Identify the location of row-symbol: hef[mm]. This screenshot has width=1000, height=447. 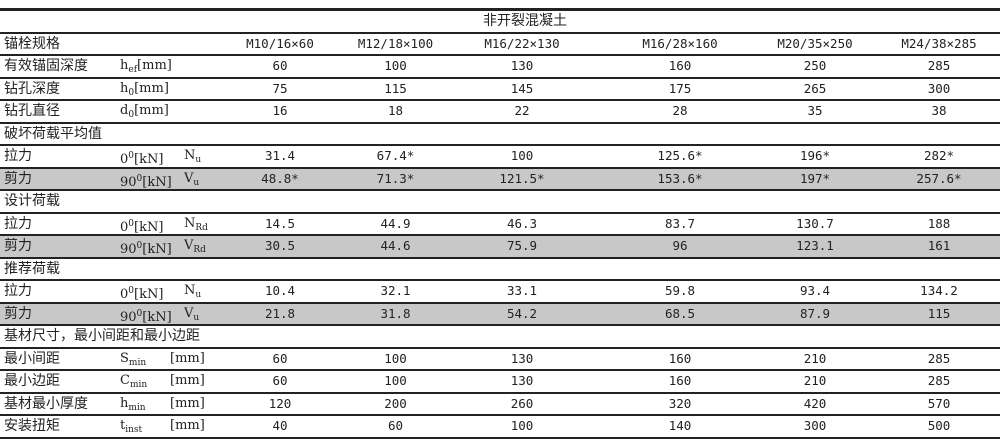
(146, 68).